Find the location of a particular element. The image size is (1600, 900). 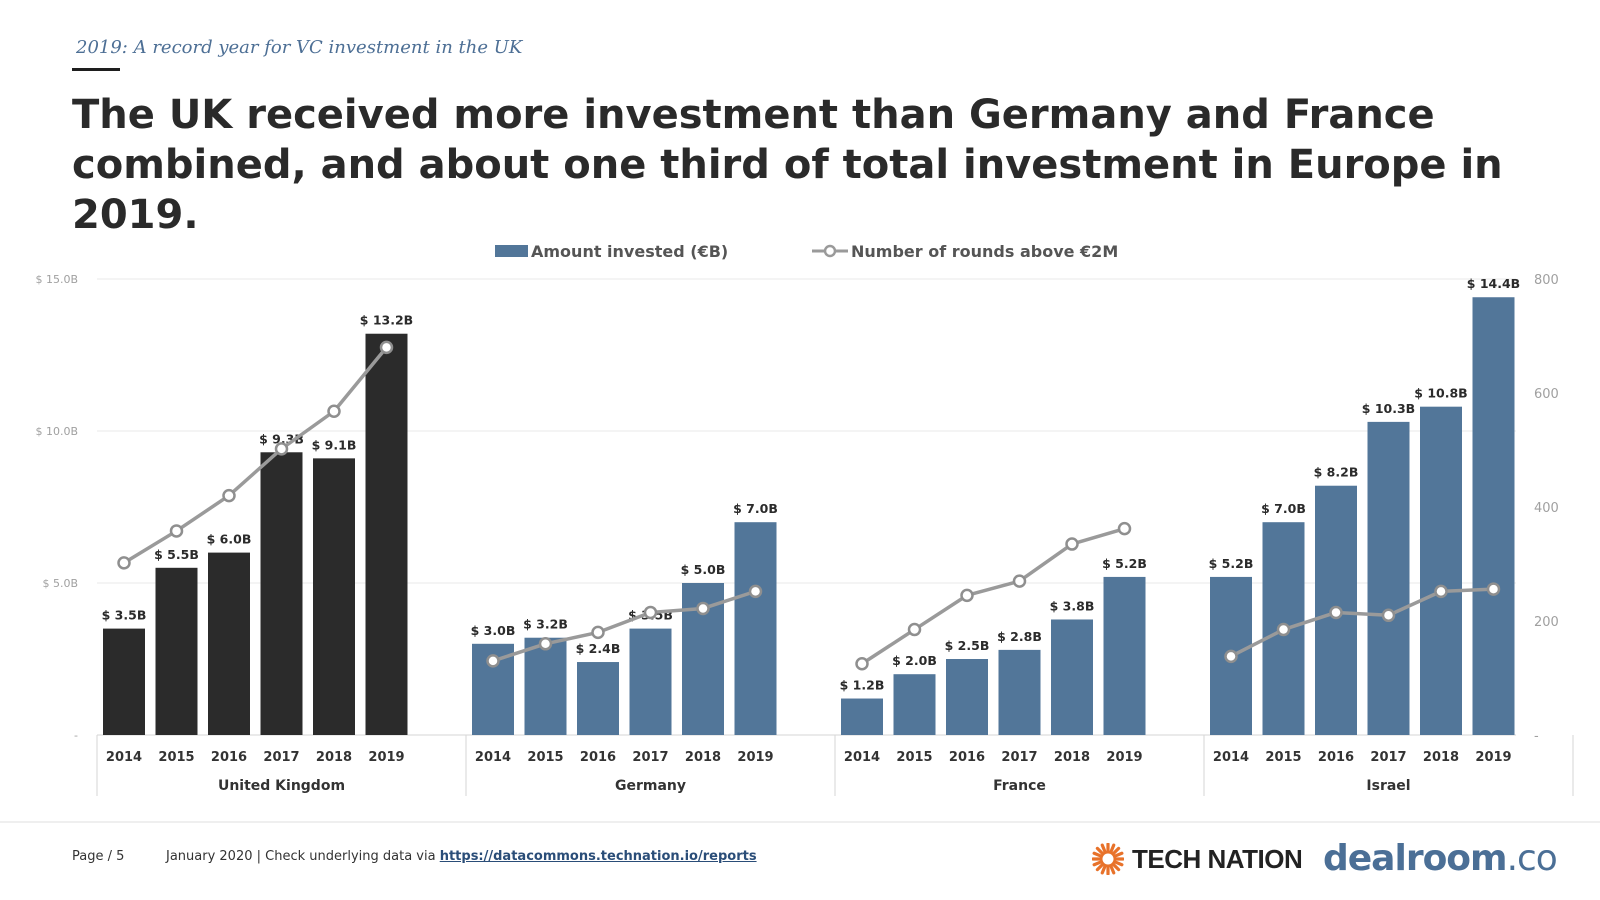

bar-value-label: $ 5.0B is located at coordinates (703, 569).